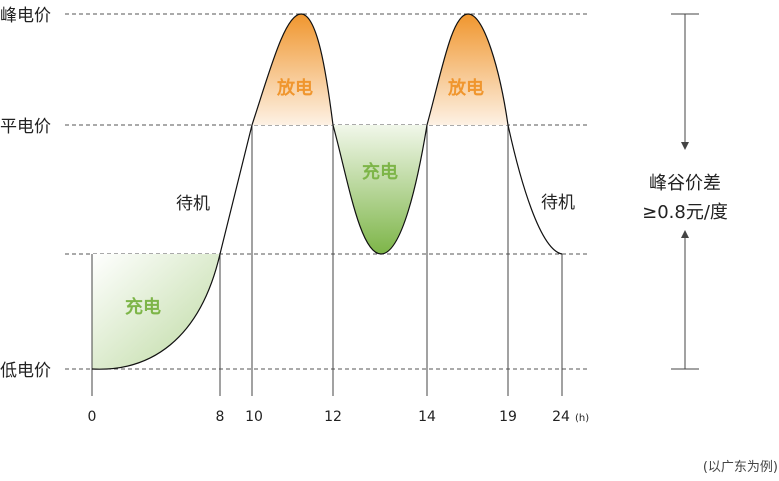  I want to click on x-tick-10: 10, so click(254, 417).